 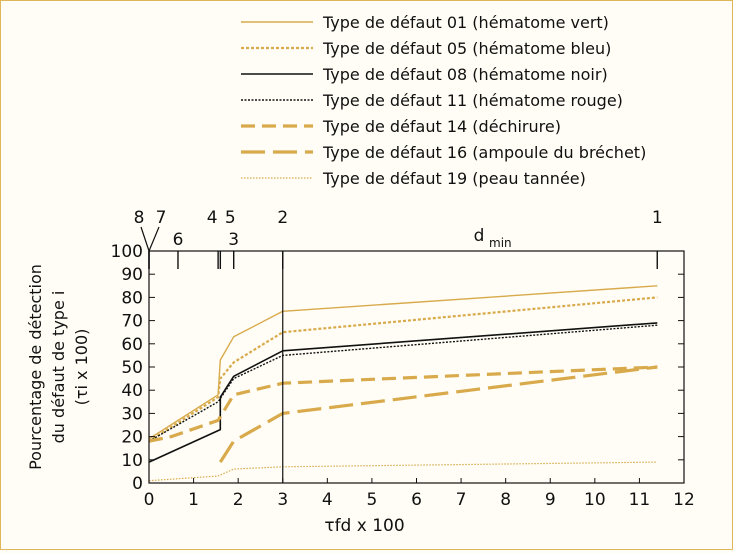 I want to click on y-tick-label: 30, so click(x=132, y=414).